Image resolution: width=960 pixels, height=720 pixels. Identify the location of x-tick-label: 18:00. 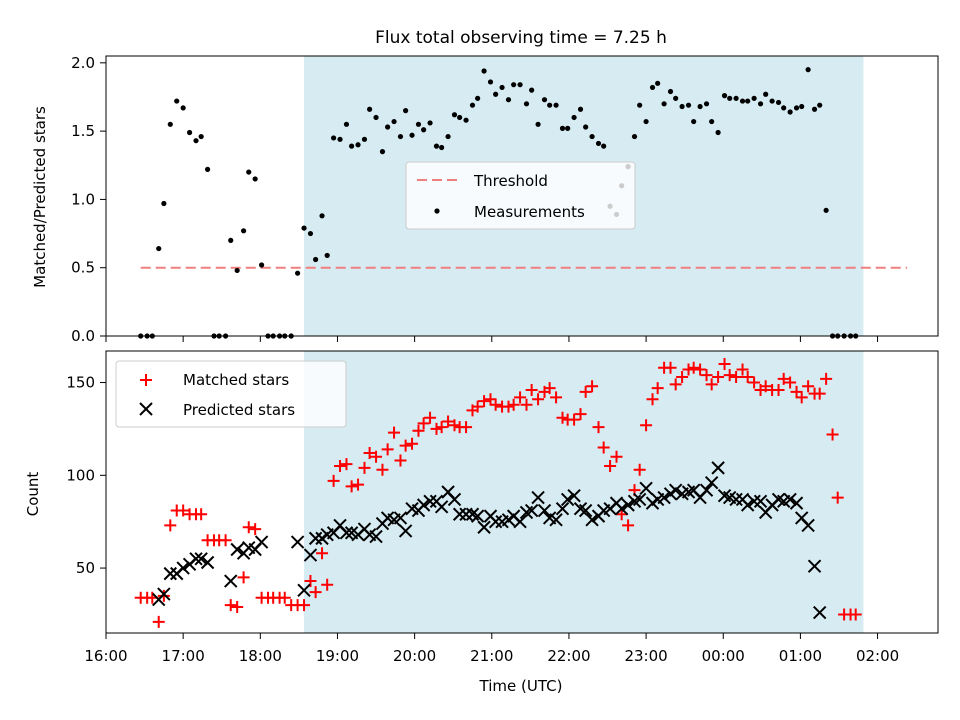
(260, 656).